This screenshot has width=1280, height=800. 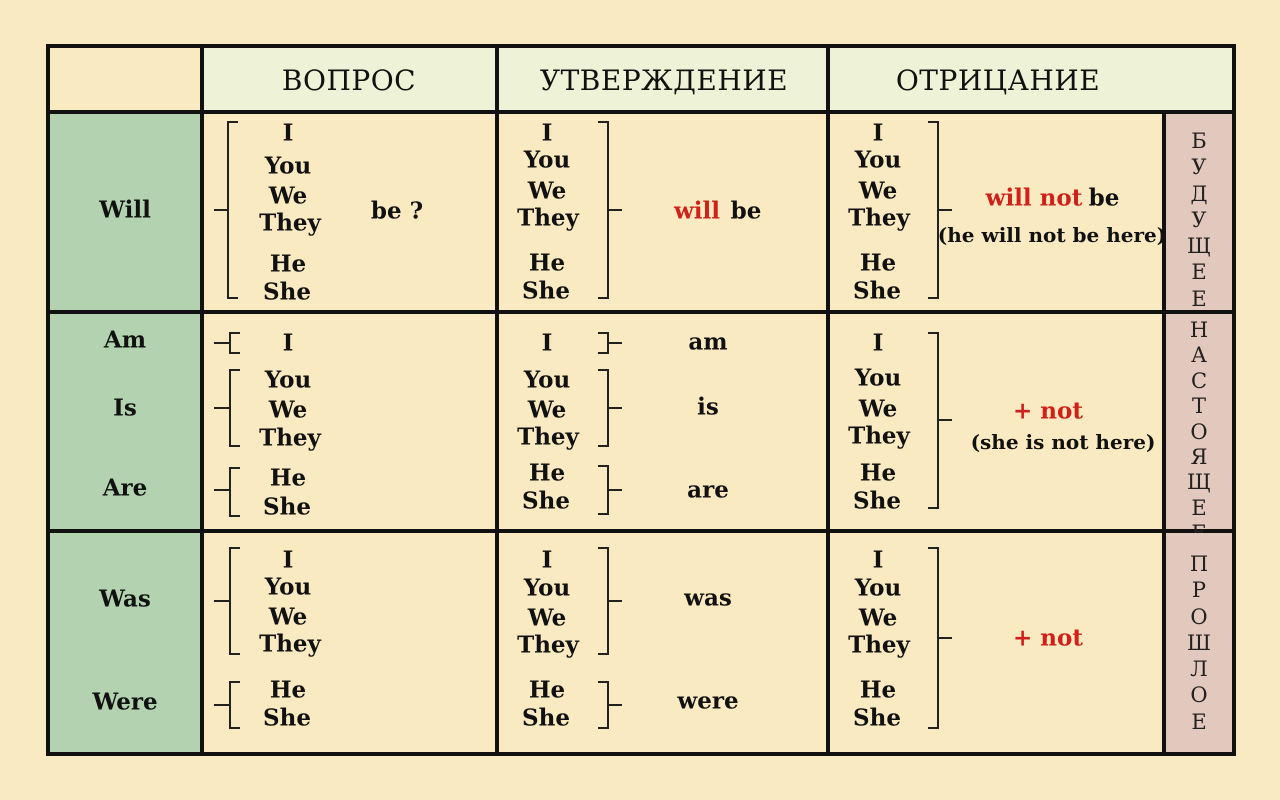 I want to click on cell-future-question, so click(x=349, y=212).